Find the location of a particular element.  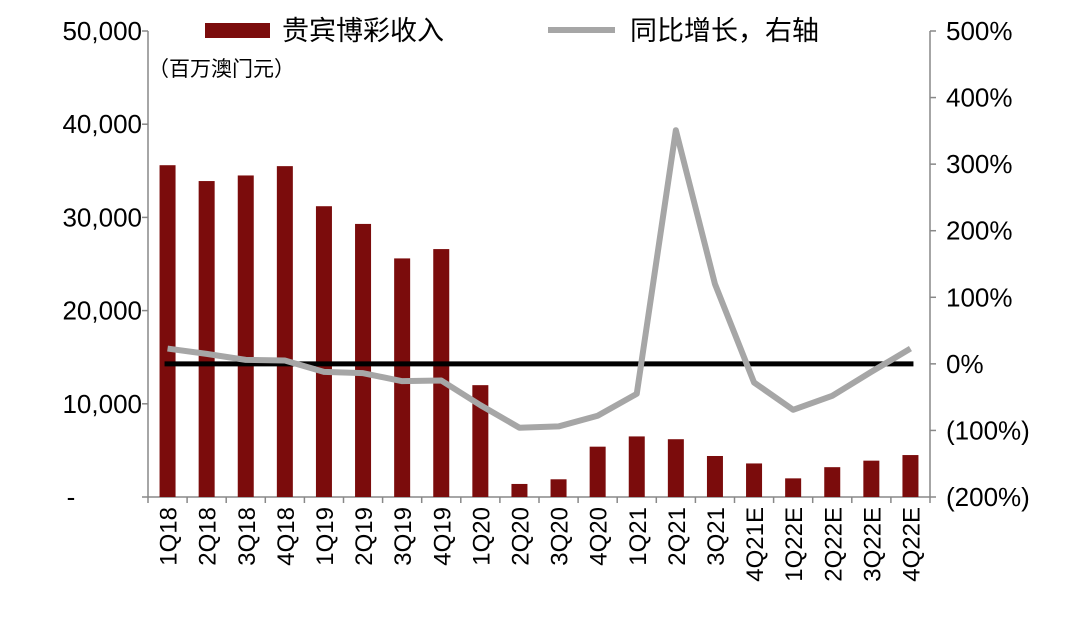

x-tick-label: 2Q18 is located at coordinates (208, 536).